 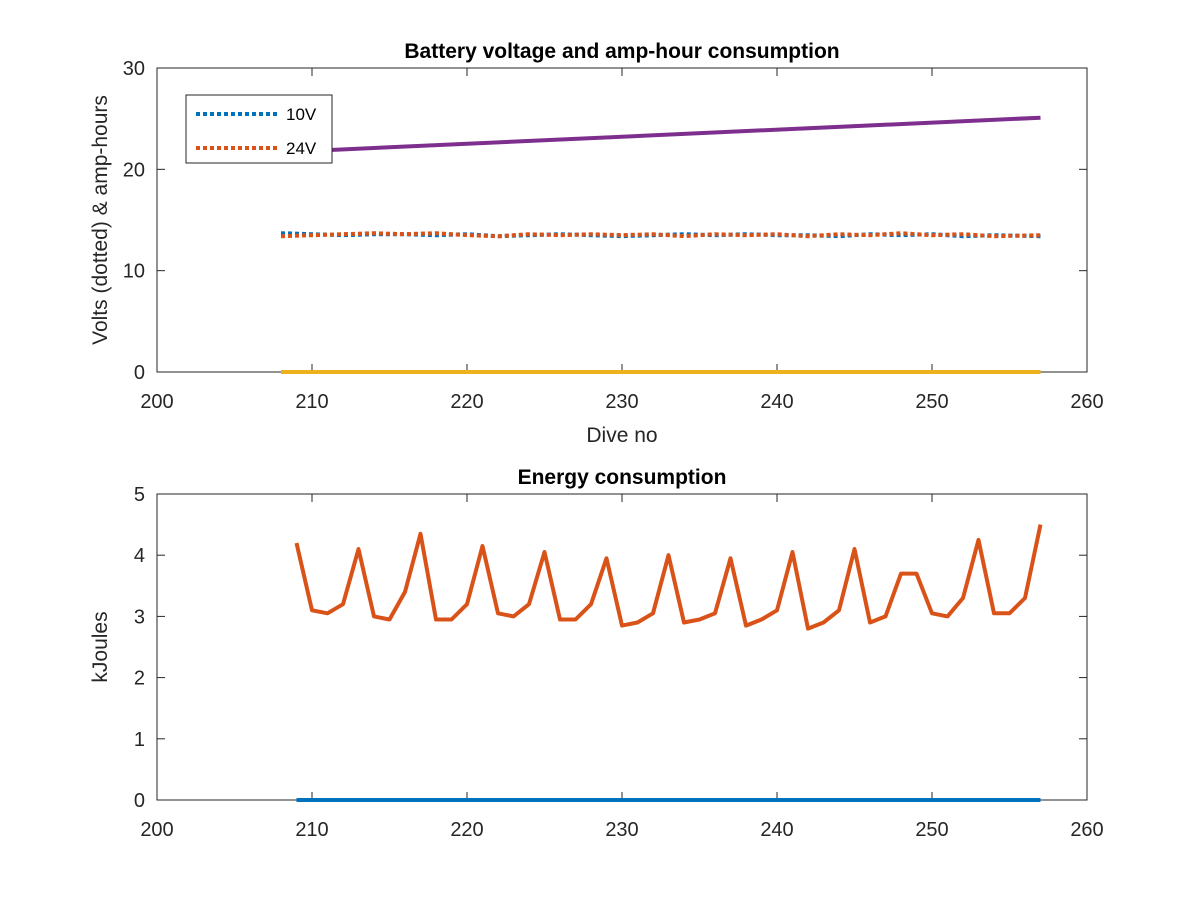 What do you see at coordinates (660, 235) in the screenshot?
I see `series-line-24v` at bounding box center [660, 235].